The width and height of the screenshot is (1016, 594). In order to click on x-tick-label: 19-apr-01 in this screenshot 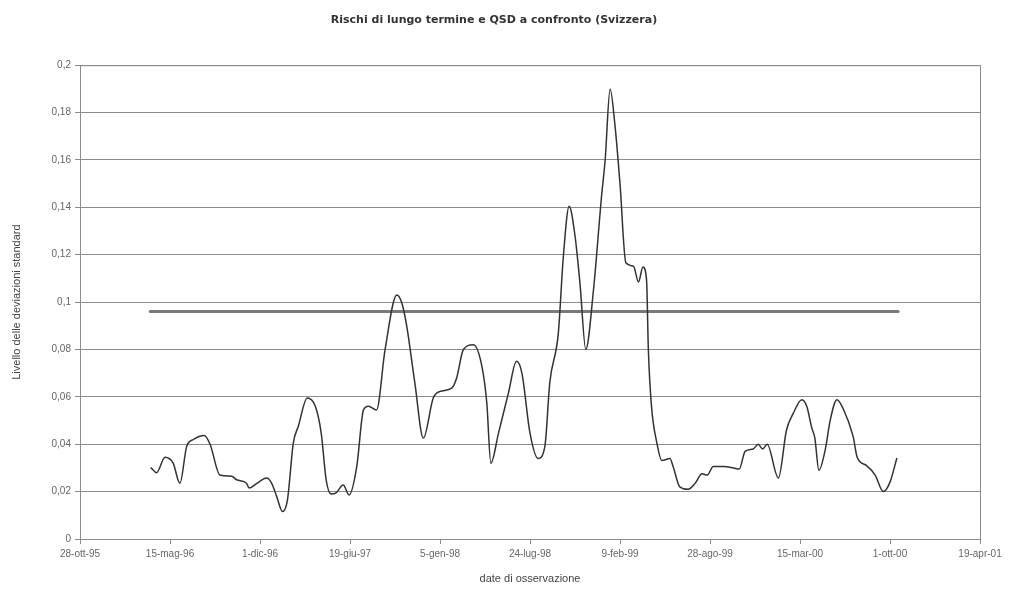, I will do `click(980, 553)`.